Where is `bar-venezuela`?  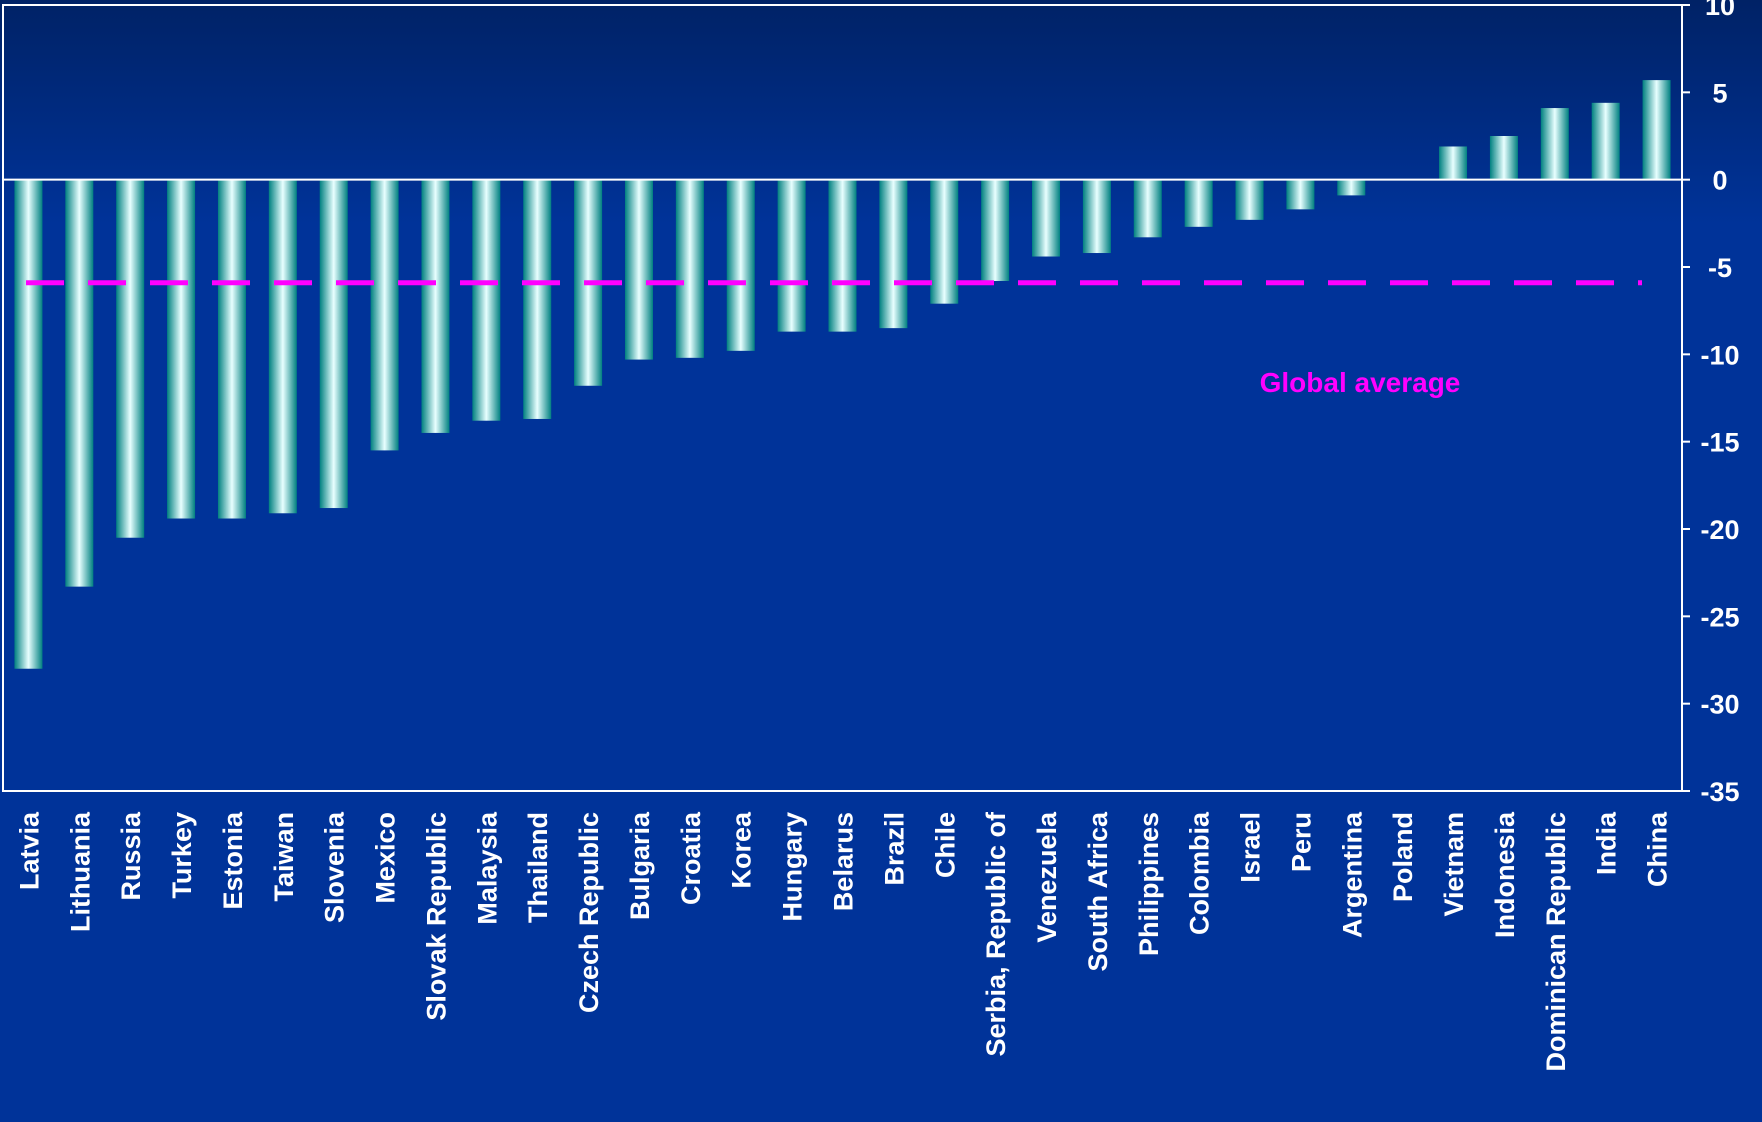
bar-venezuela is located at coordinates (1046, 218).